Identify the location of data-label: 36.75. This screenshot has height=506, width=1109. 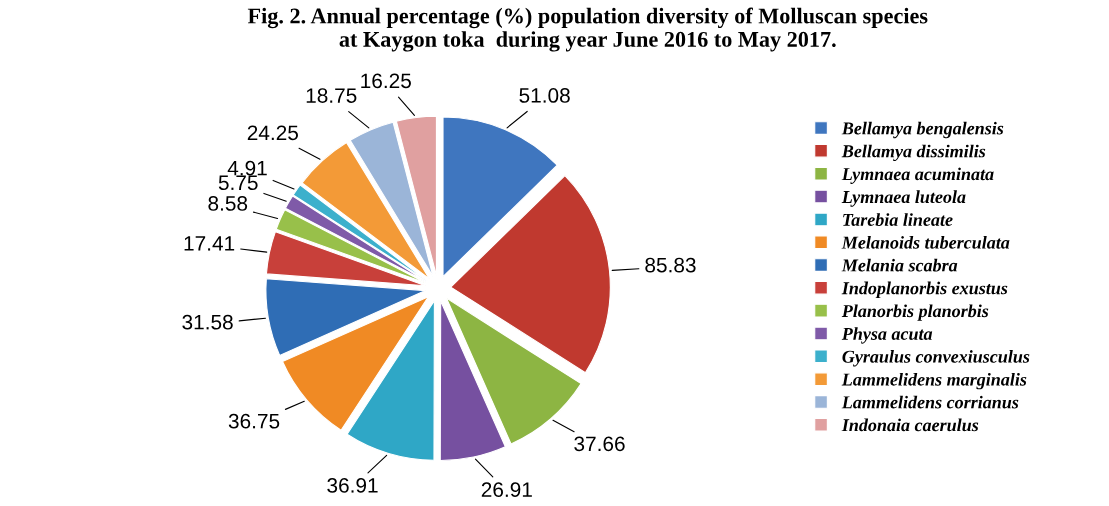
(254, 421).